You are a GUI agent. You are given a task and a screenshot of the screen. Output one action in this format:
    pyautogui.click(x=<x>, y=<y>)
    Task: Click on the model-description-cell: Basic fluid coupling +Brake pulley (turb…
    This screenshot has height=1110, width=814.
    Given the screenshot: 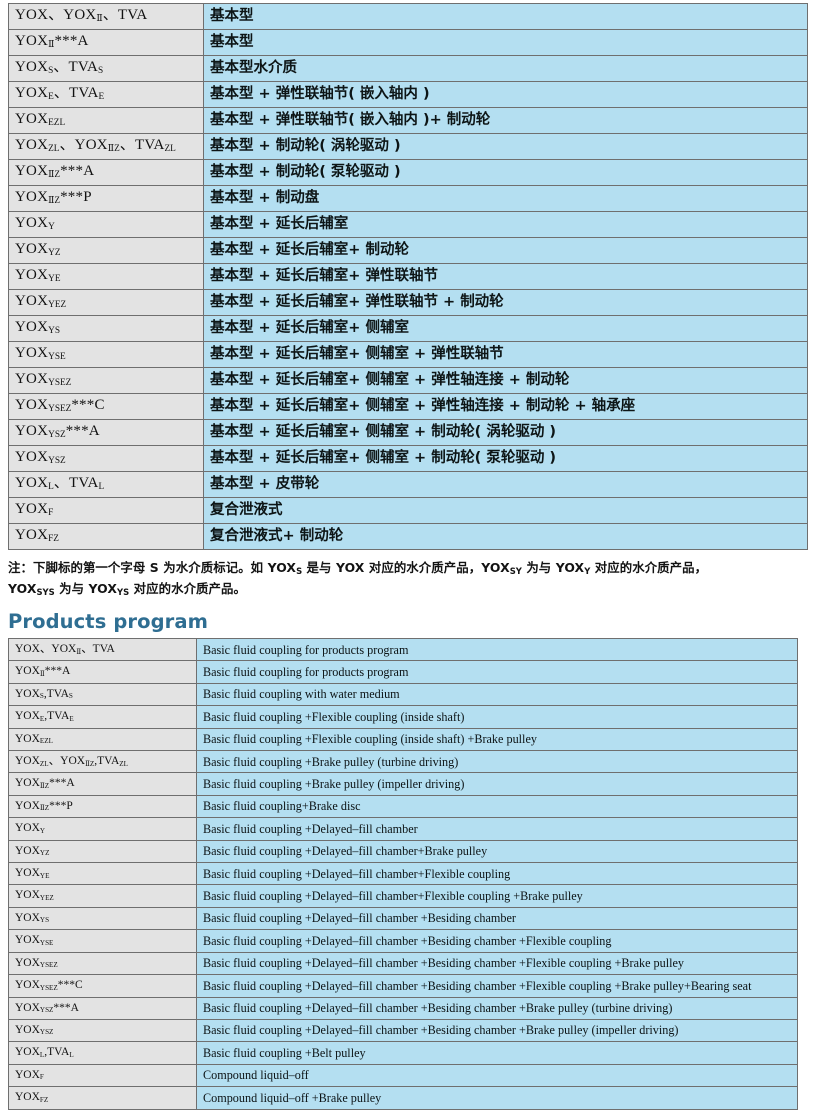 What is the action you would take?
    pyautogui.click(x=497, y=762)
    